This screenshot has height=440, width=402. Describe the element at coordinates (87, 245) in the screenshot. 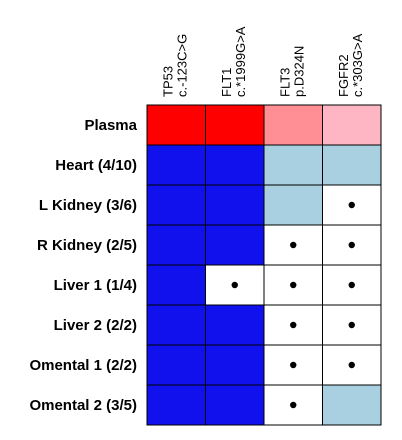

I see `row-label: R Kidney (2/5)` at that location.